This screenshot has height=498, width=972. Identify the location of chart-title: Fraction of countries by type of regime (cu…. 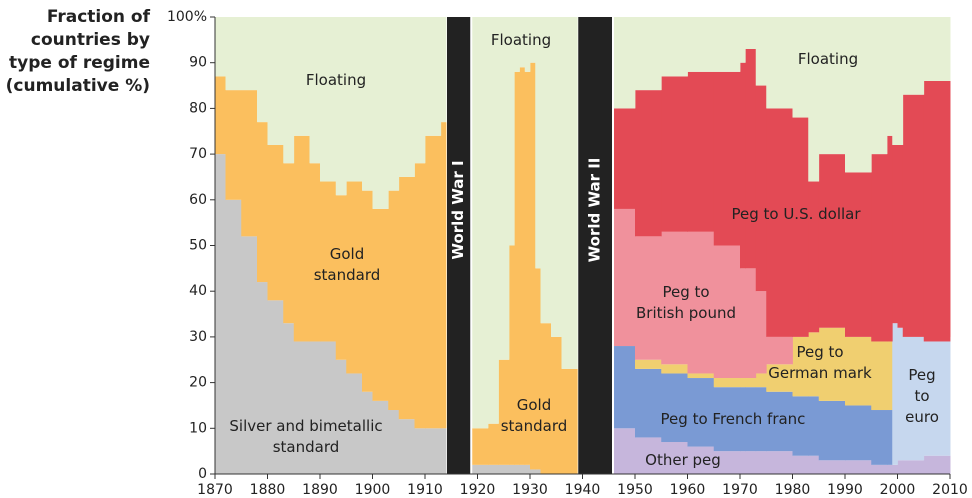
(78, 51).